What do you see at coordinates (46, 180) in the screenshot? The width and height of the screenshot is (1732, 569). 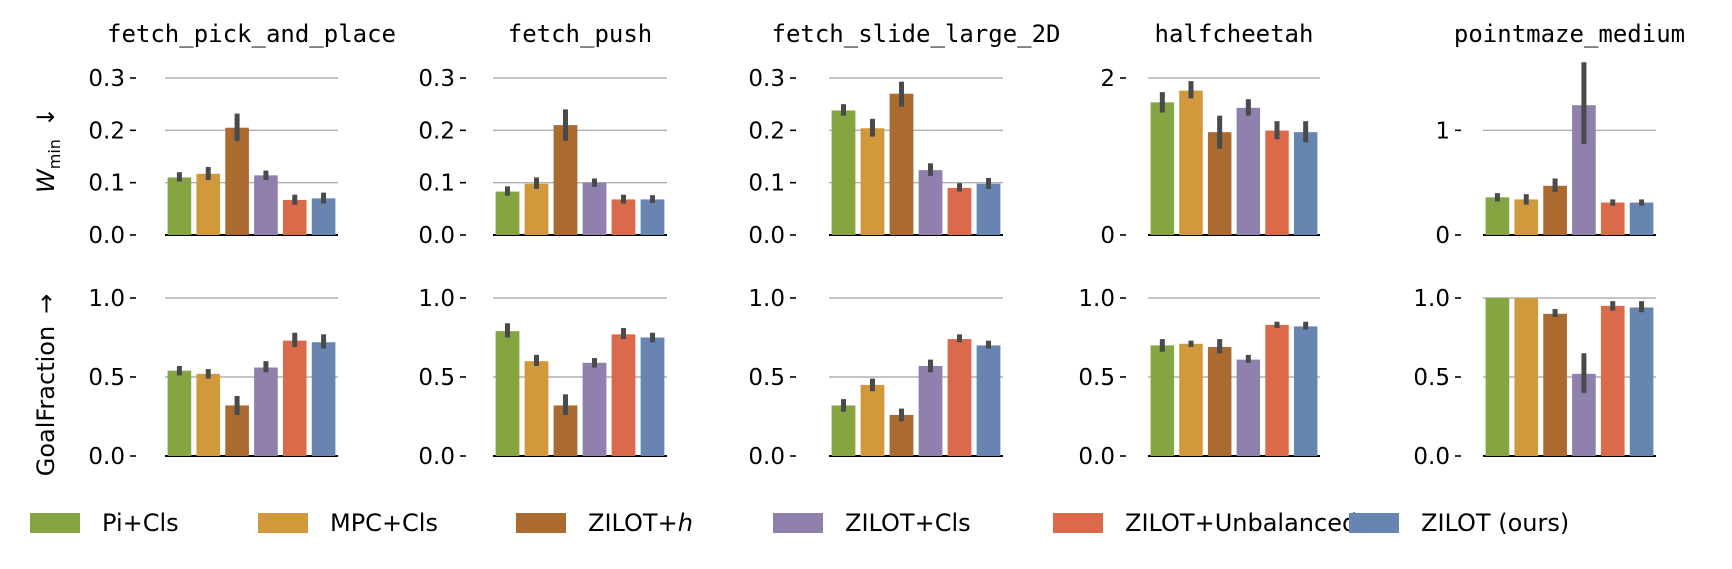 I see `wmin-label-main: W` at bounding box center [46, 180].